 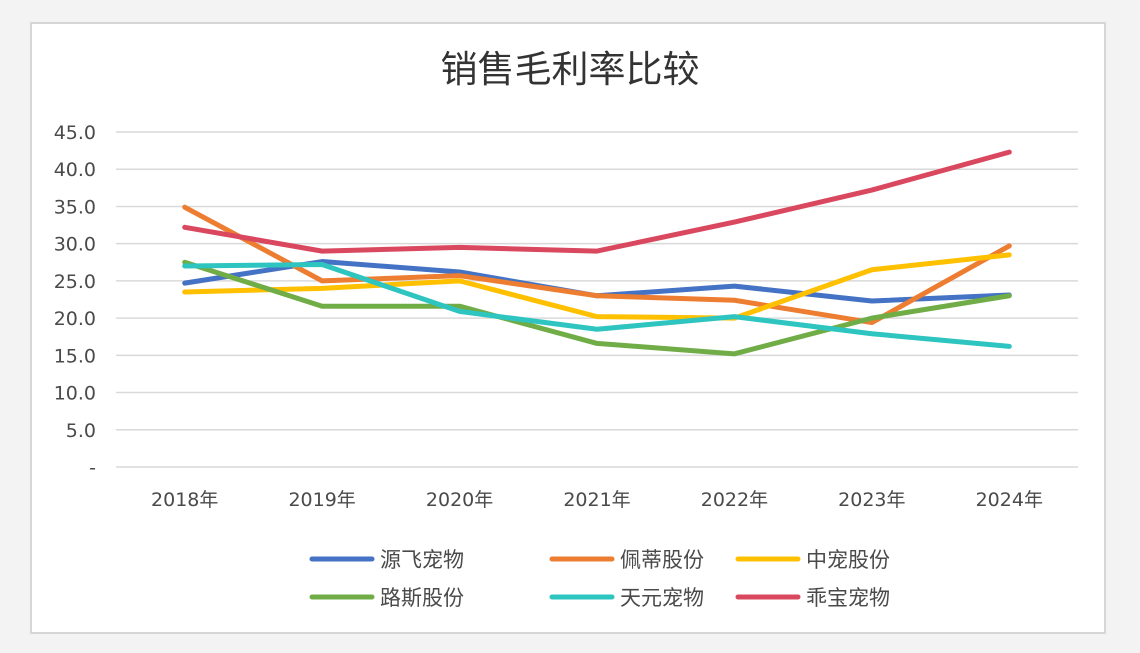 I want to click on x-tick-label: 2022年, so click(x=734, y=500).